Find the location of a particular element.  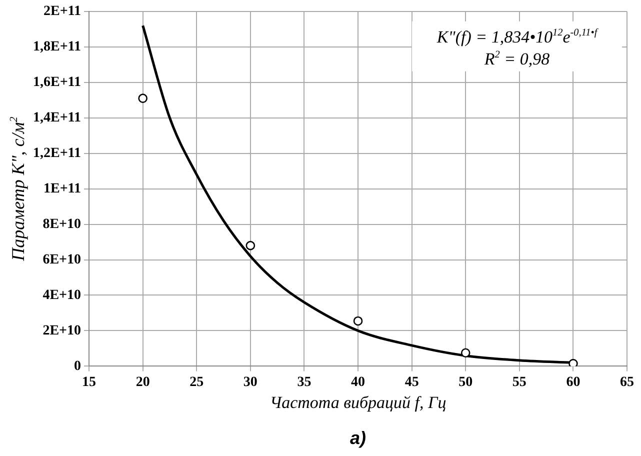

y-tick-label: 6E+10 is located at coordinates (62, 260).